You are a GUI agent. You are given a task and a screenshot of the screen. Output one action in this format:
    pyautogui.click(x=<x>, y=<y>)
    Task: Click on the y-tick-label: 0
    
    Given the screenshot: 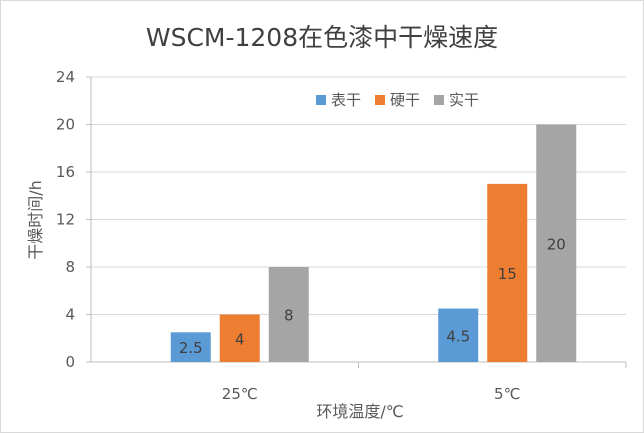 What is the action you would take?
    pyautogui.click(x=70, y=362)
    